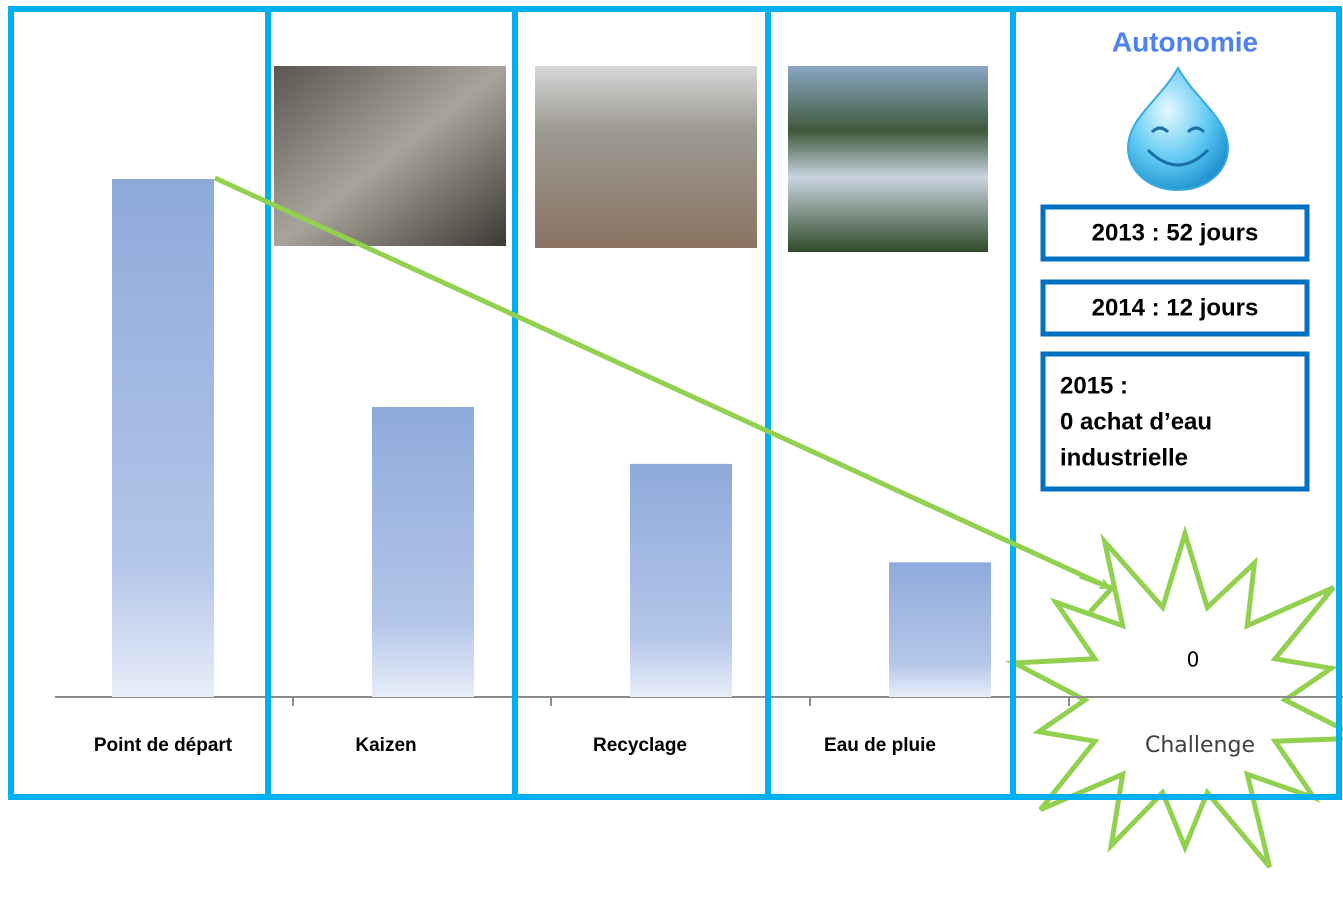 This screenshot has height=908, width=1343. Describe the element at coordinates (880, 745) in the screenshot. I see `category-label: Eau de pluie` at that location.